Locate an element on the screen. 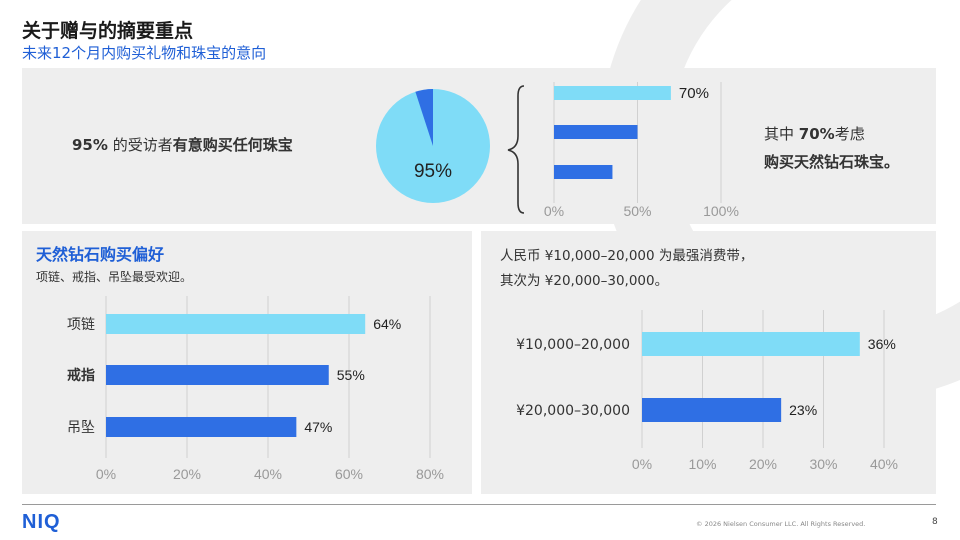  tick-label: 60% is located at coordinates (349, 474).